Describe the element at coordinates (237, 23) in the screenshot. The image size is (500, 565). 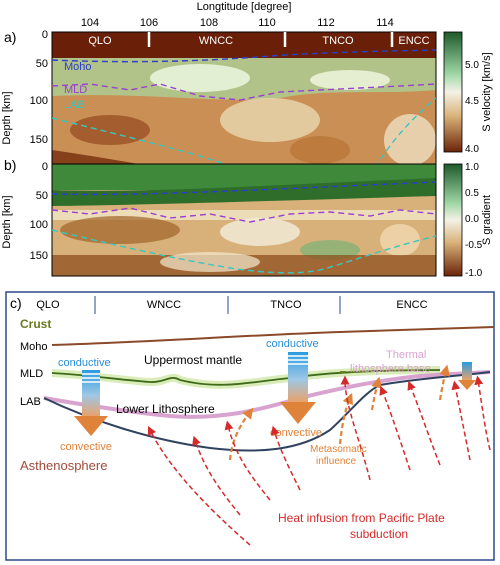
I see `x-axis-ticks: 104 106 108 110 112 114` at that location.